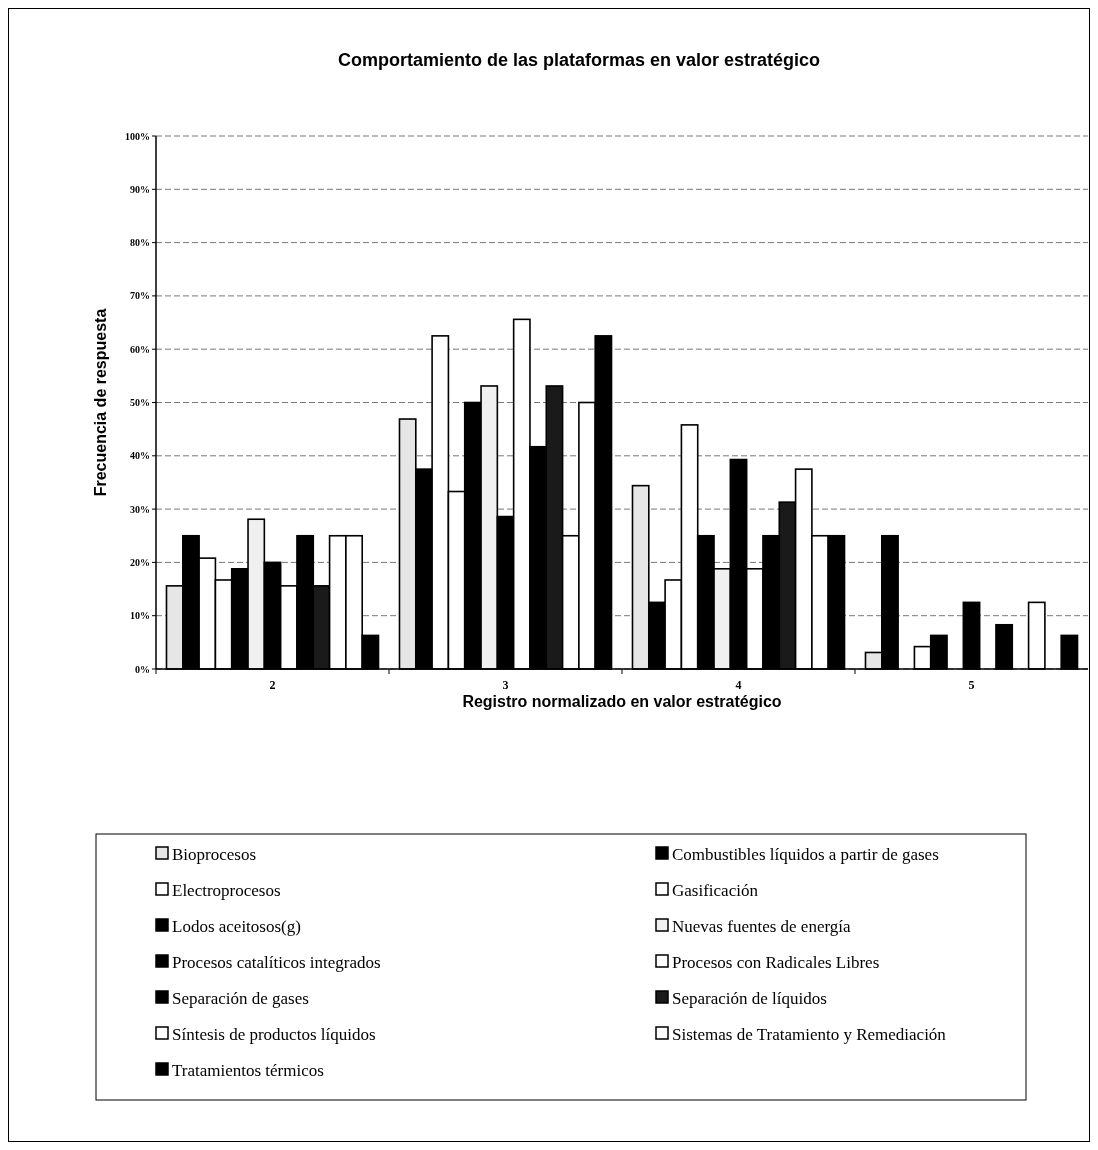 The image size is (1098, 1150). Describe the element at coordinates (749, 998) in the screenshot. I see `legend-label: Separación de líquidos` at that location.